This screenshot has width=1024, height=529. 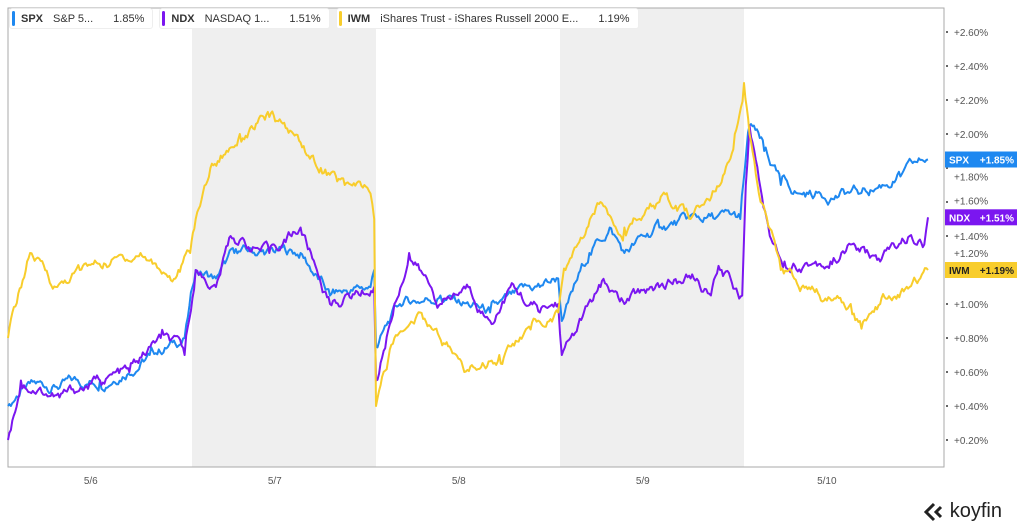 I want to click on y-tick-label: +1.00%, so click(x=971, y=305).